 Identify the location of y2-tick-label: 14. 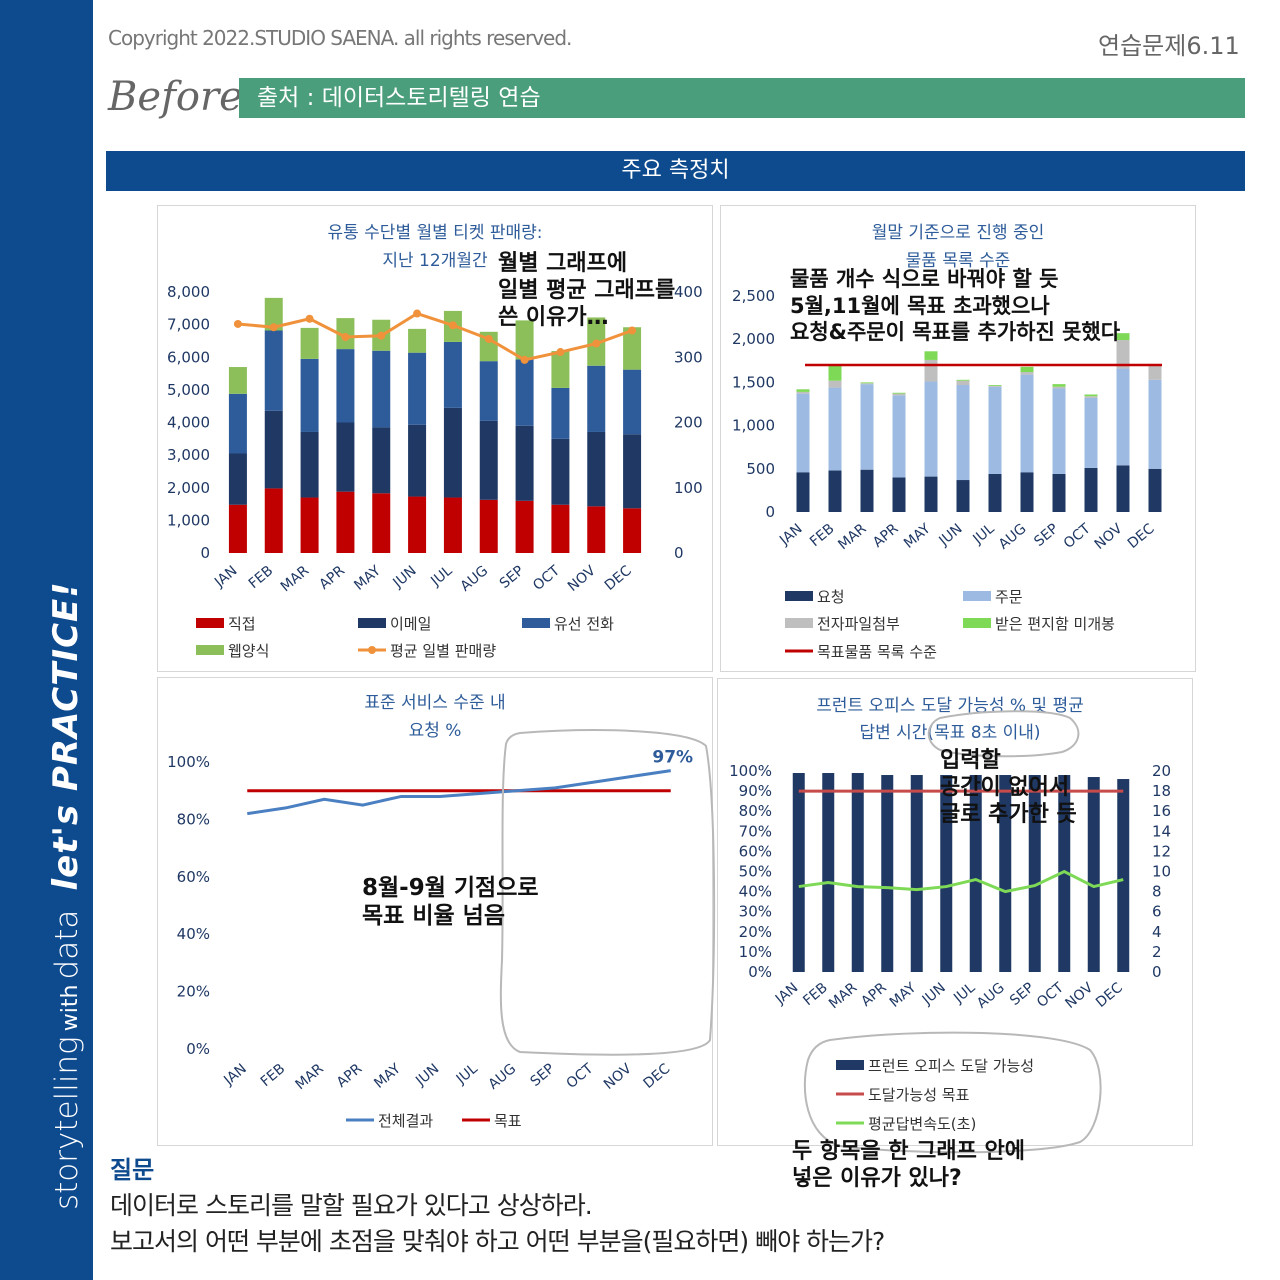
(1161, 831).